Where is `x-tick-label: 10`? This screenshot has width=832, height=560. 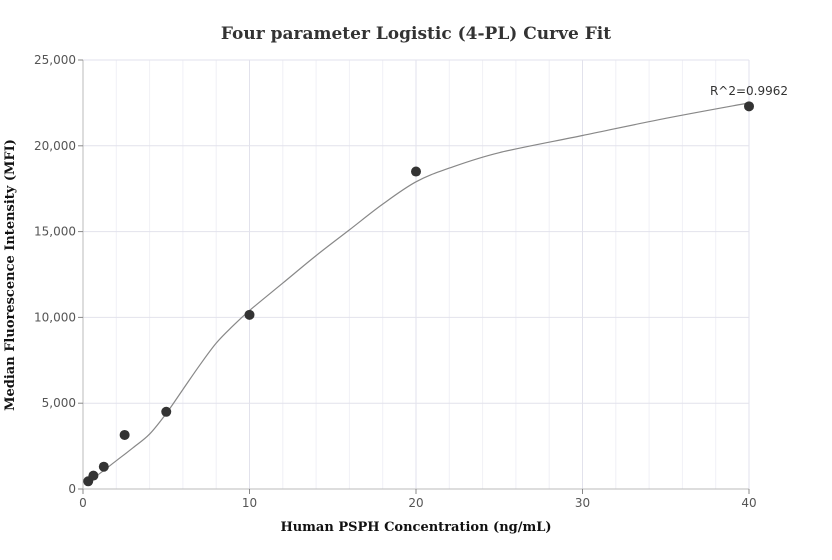
x-tick-label: 10 is located at coordinates (249, 503).